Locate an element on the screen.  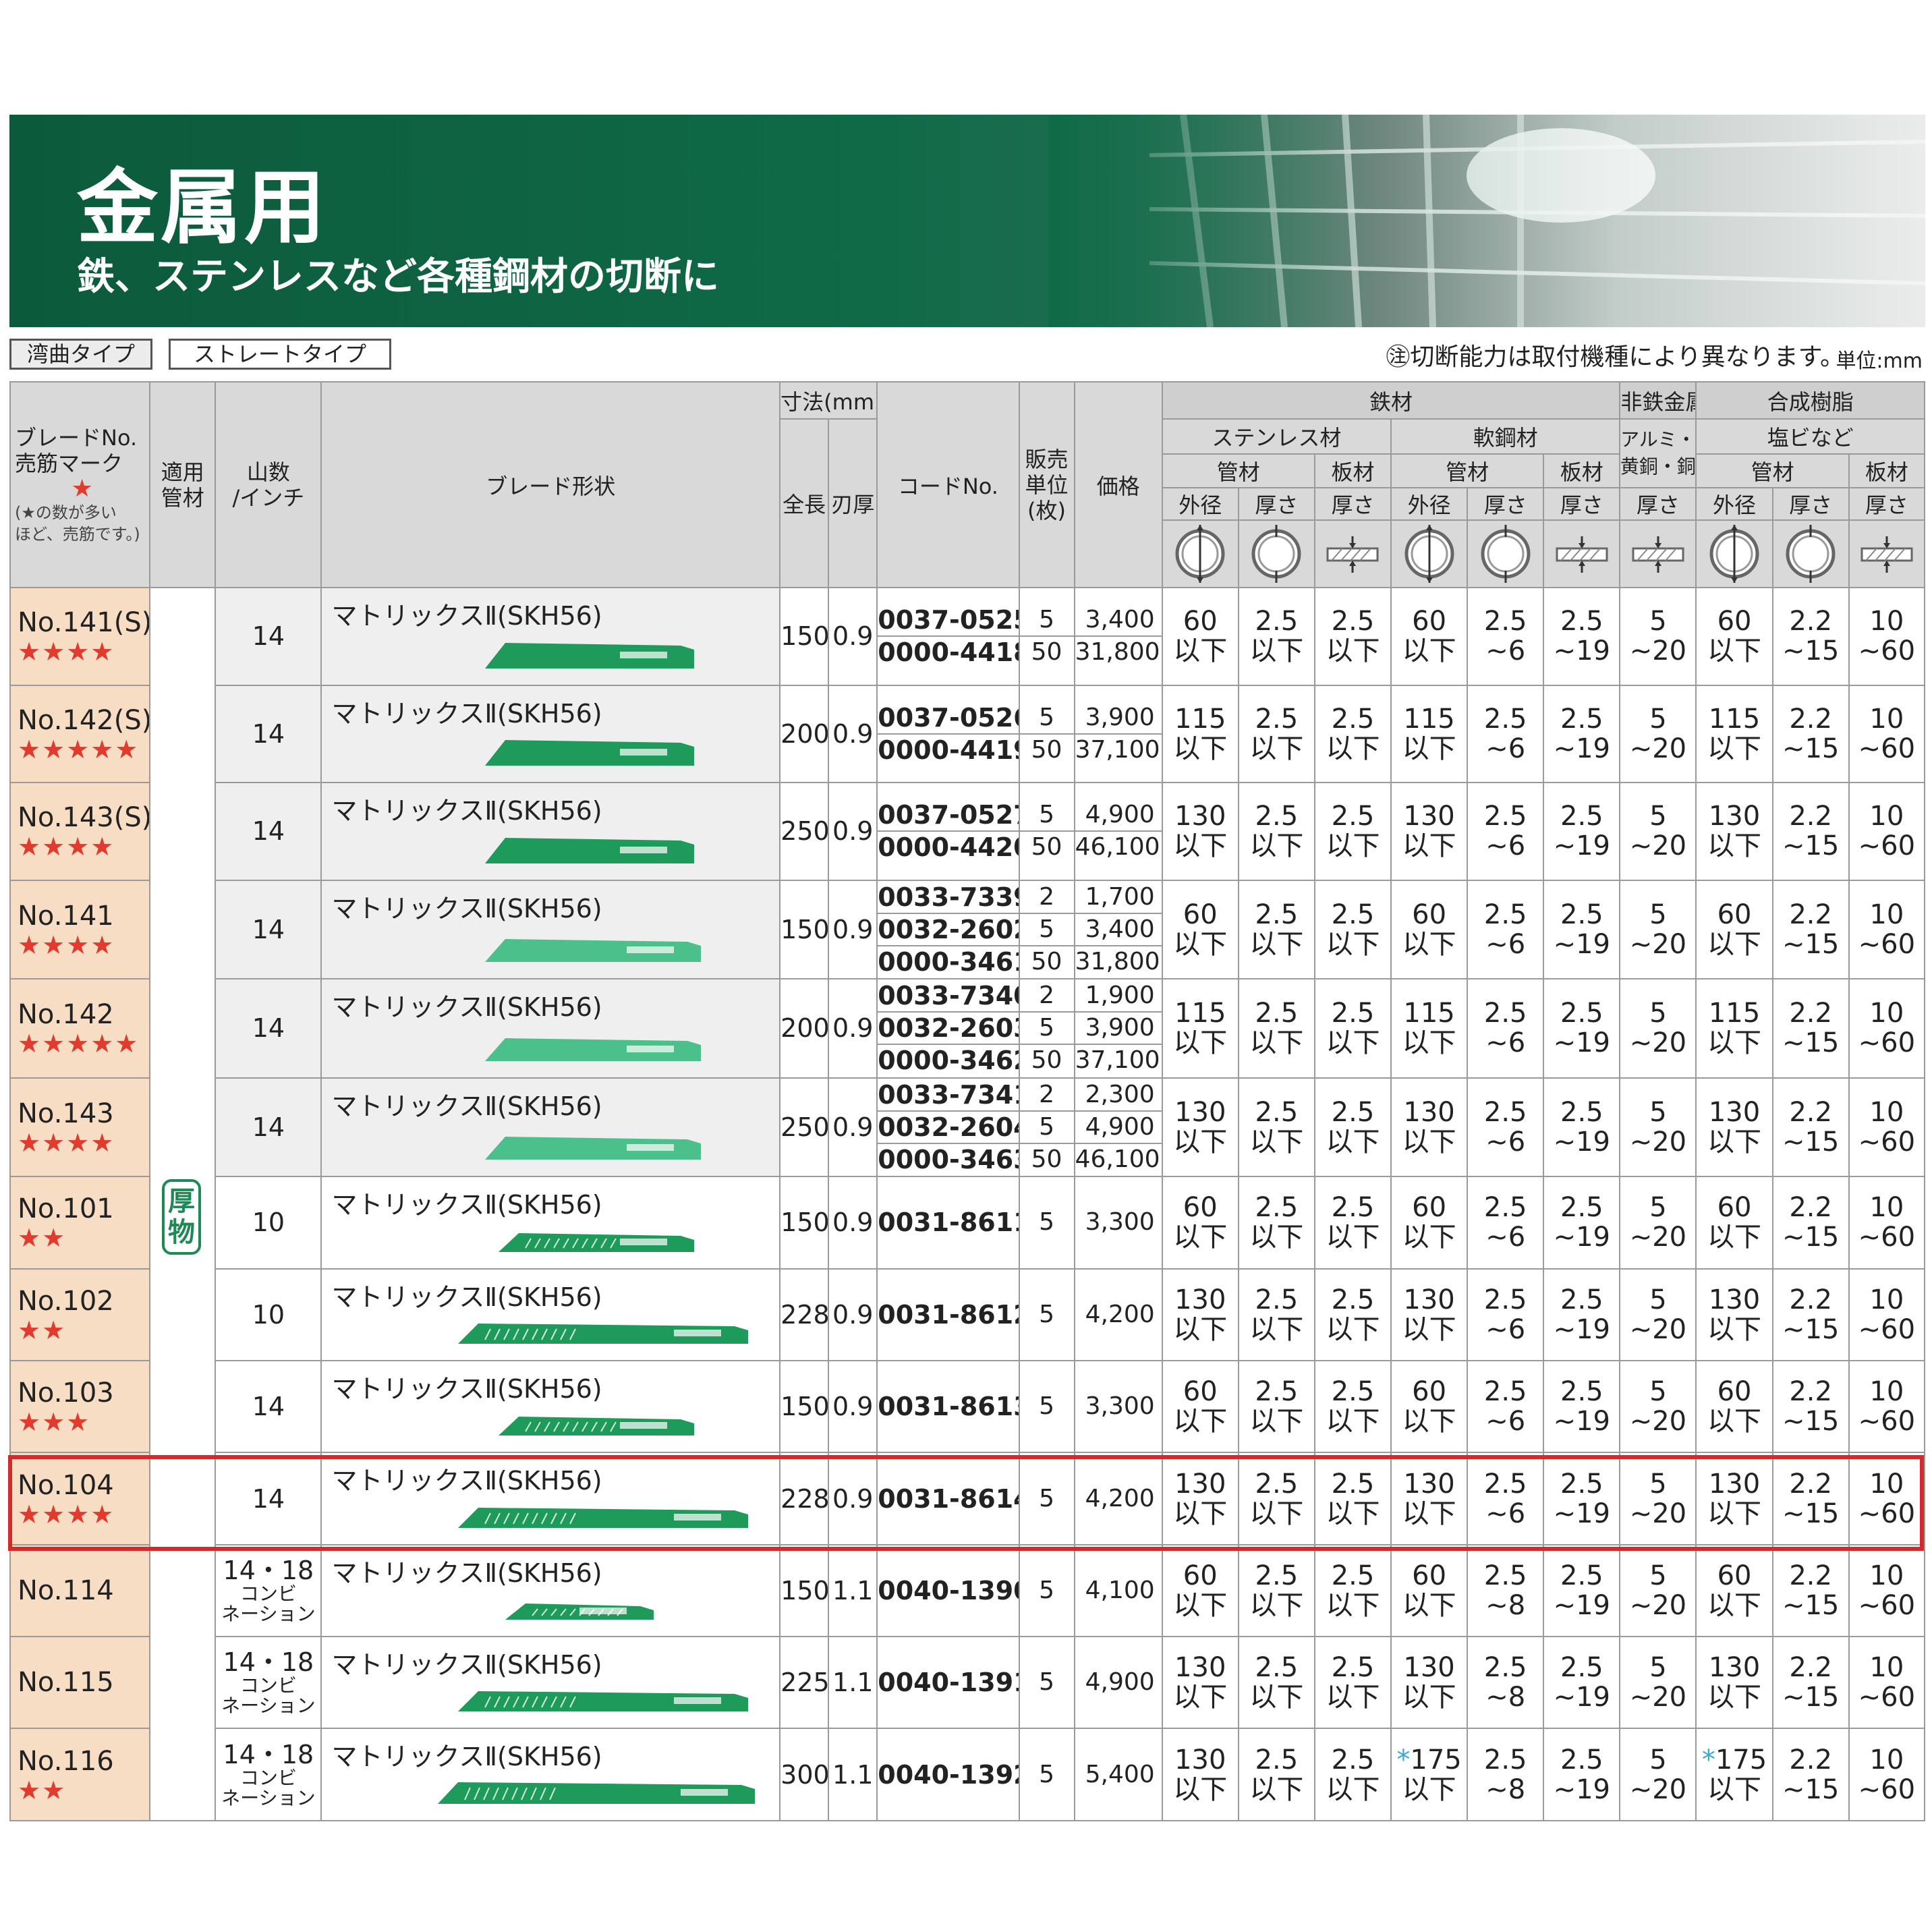
tab-straight-type: ストレートタイプ is located at coordinates (280, 354).